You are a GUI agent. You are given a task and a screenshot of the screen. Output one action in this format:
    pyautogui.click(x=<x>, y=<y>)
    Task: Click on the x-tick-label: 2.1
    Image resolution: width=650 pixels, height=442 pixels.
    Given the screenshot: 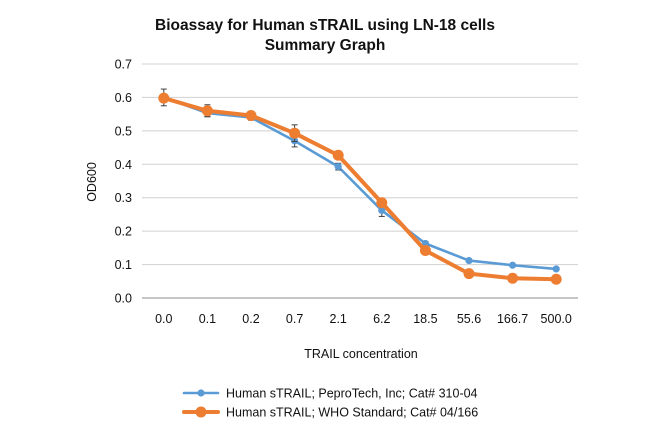 What is the action you would take?
    pyautogui.click(x=338, y=319)
    